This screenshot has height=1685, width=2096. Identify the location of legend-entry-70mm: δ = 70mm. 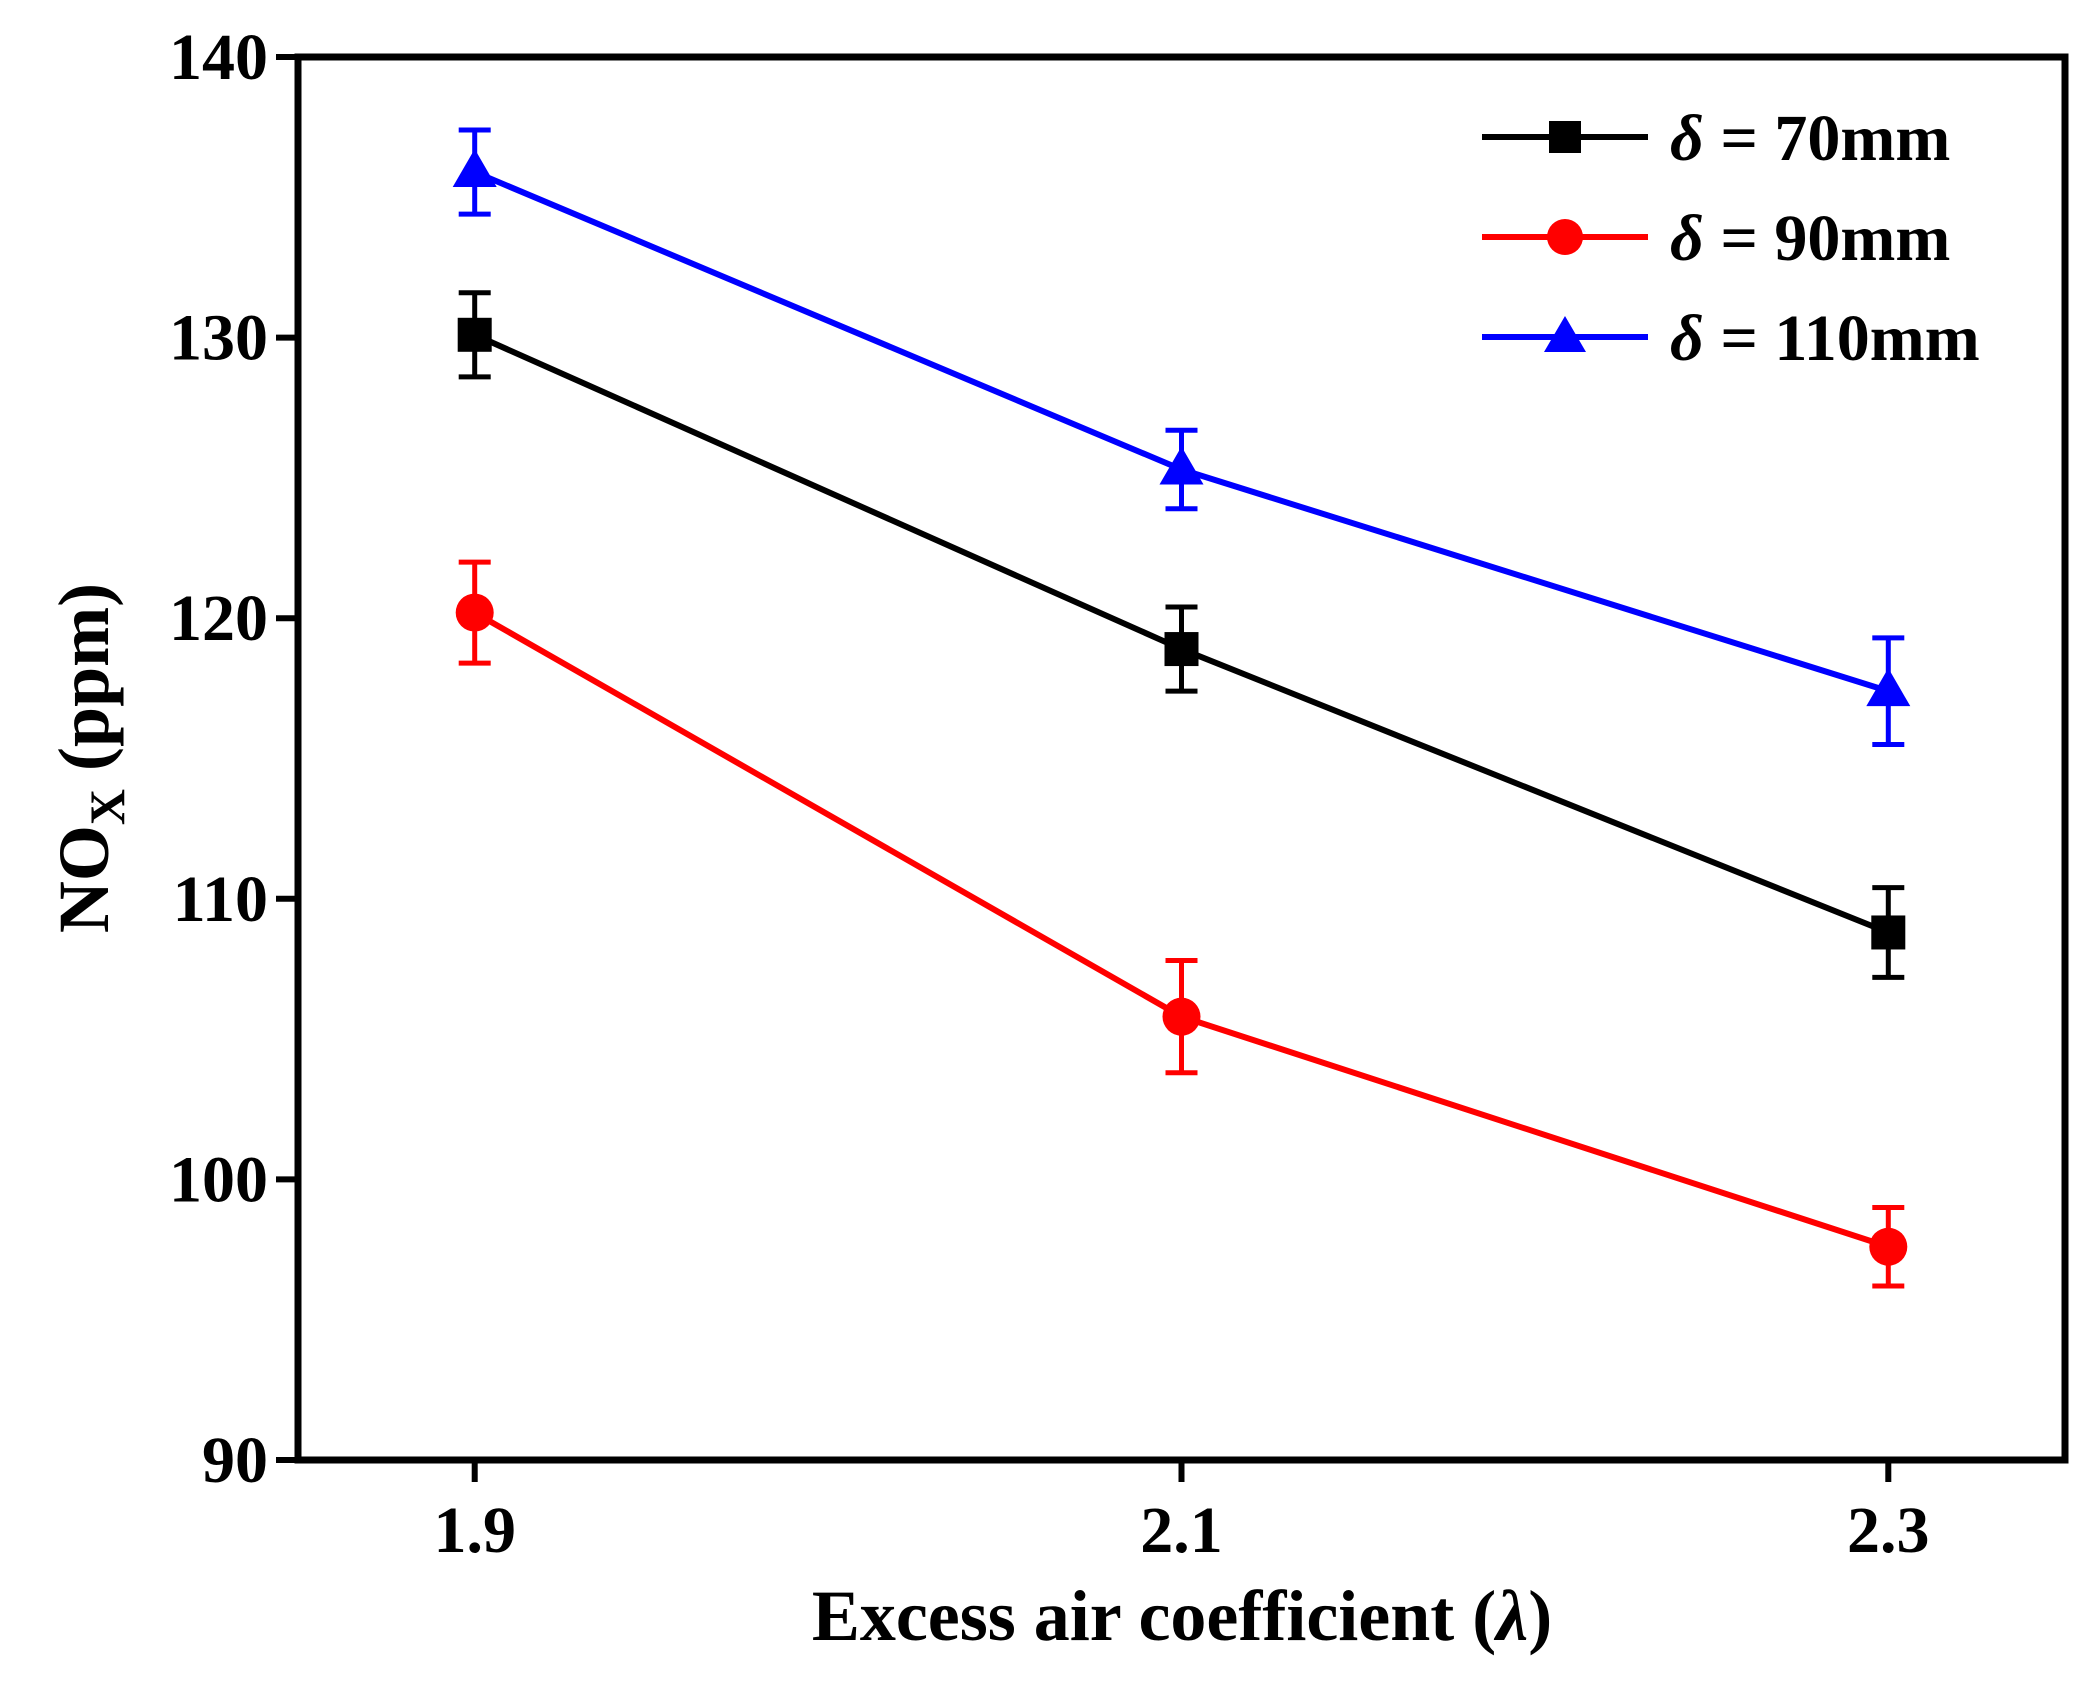
(1716, 138).